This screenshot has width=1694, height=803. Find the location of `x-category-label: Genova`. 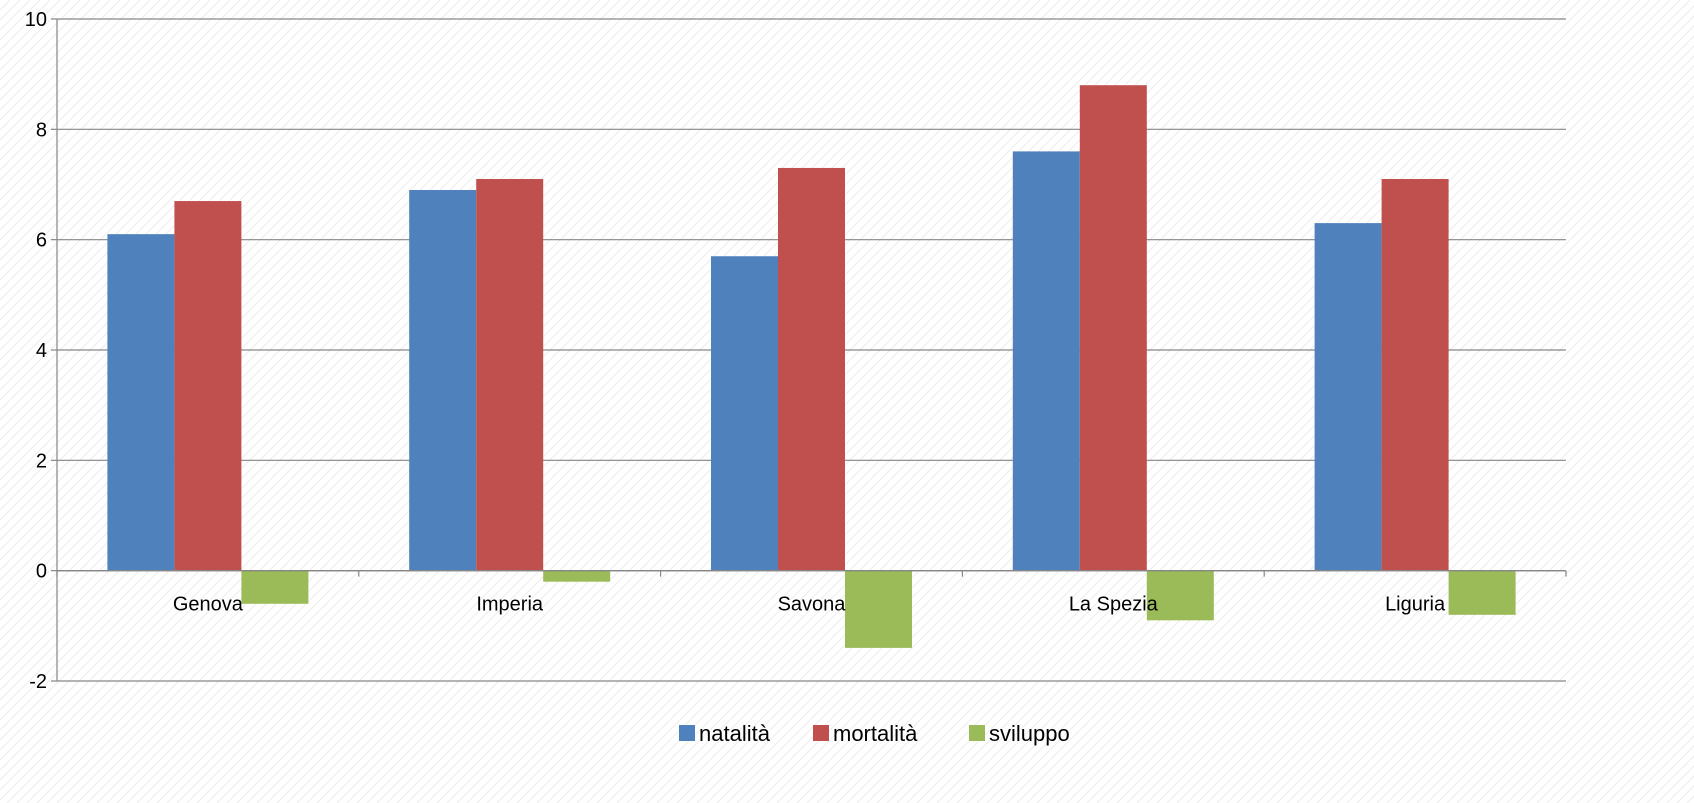

x-category-label: Genova is located at coordinates (208, 605).